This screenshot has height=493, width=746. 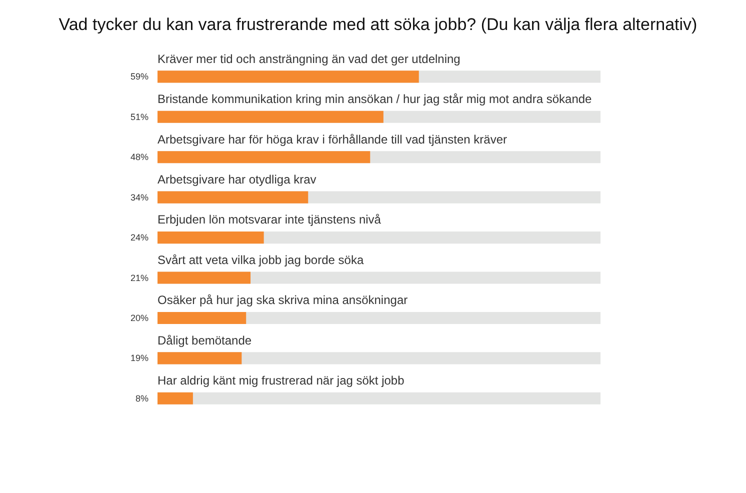 I want to click on y-tick-label: Svårt att veta vilka jobb jag borde söka, so click(x=261, y=259).